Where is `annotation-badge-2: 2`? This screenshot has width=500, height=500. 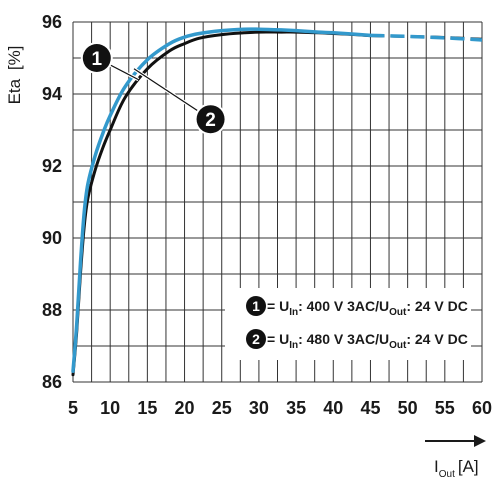 annotation-badge-2: 2 is located at coordinates (210, 119).